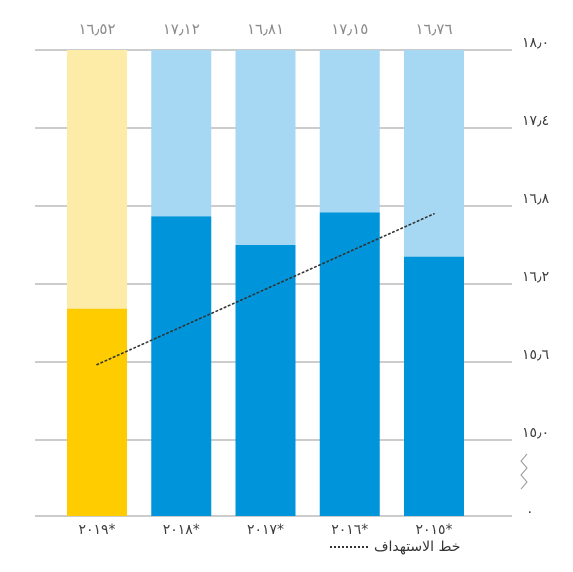  What do you see at coordinates (349, 547) in the screenshot?
I see `legend-dotted-line-icon` at bounding box center [349, 547].